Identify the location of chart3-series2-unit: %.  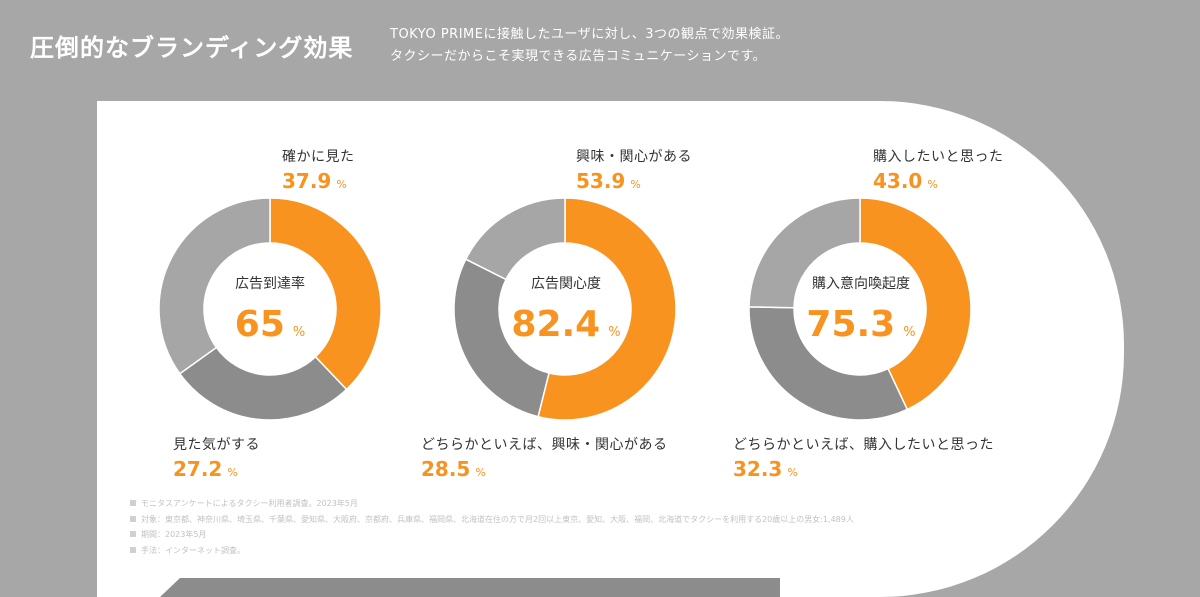
(792, 472).